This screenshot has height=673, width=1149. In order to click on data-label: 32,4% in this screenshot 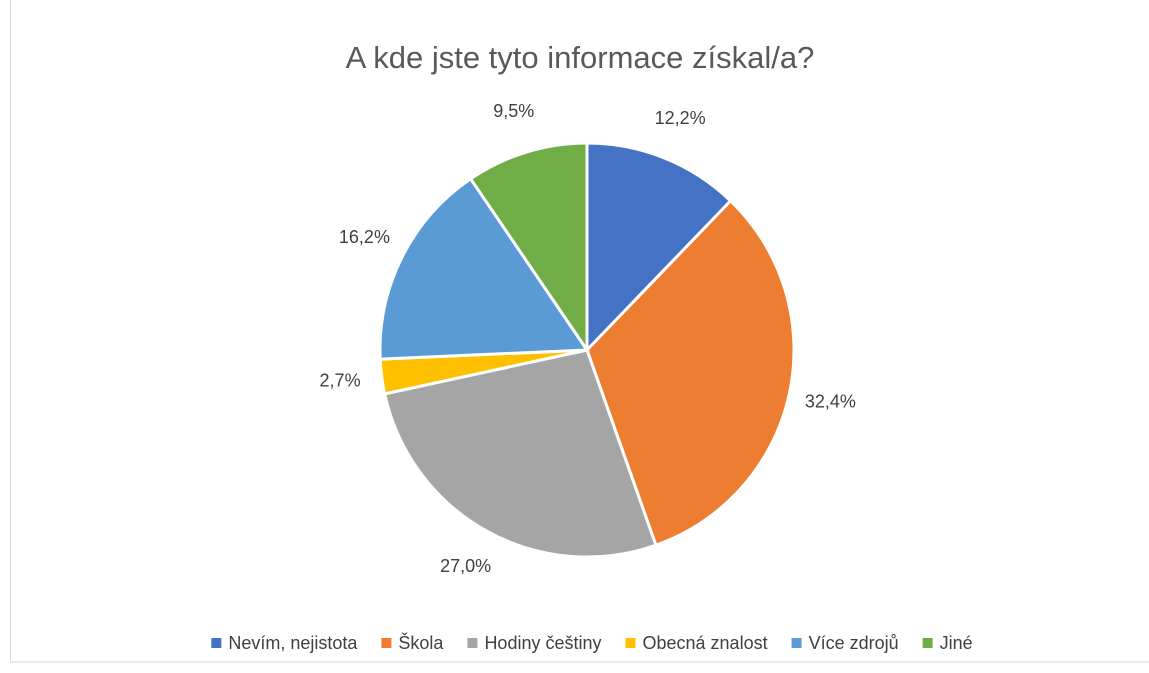, I will do `click(830, 402)`.